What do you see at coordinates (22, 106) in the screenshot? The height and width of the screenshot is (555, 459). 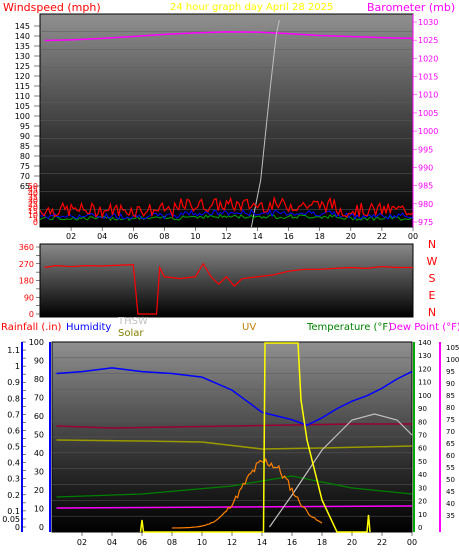 I see `windspeed-tick-label: 105` at bounding box center [22, 106].